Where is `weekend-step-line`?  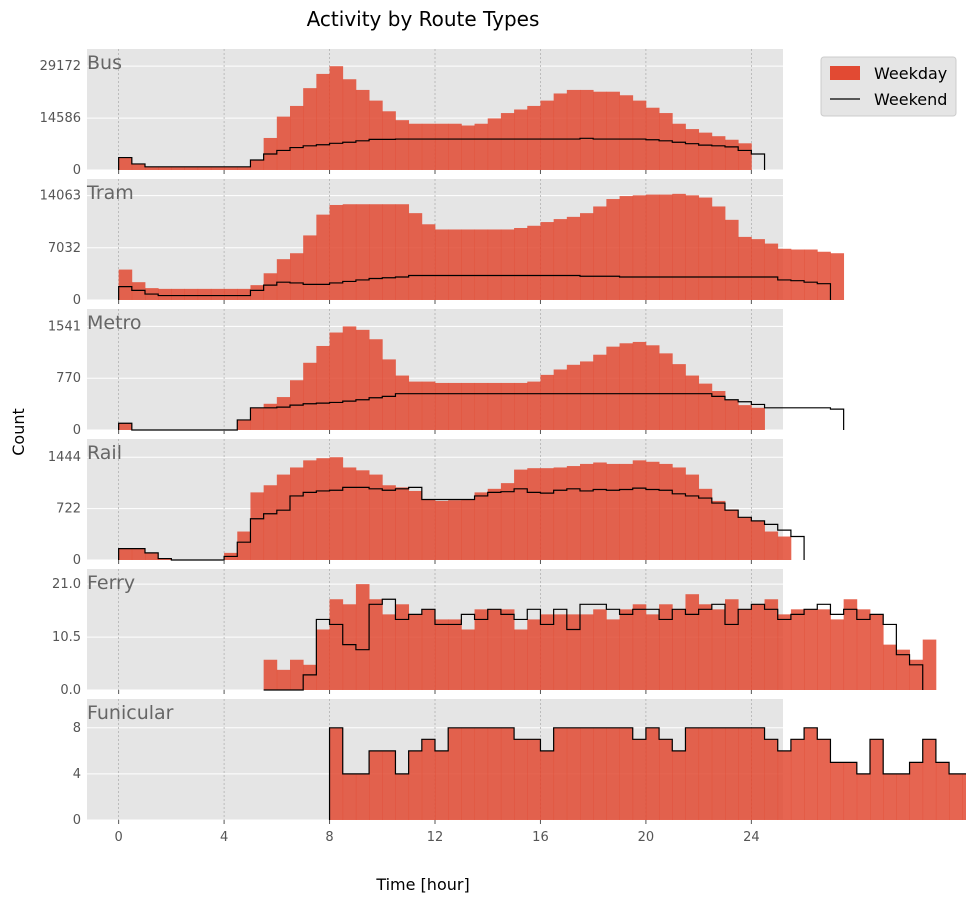 weekend-step-line is located at coordinates (593, 644).